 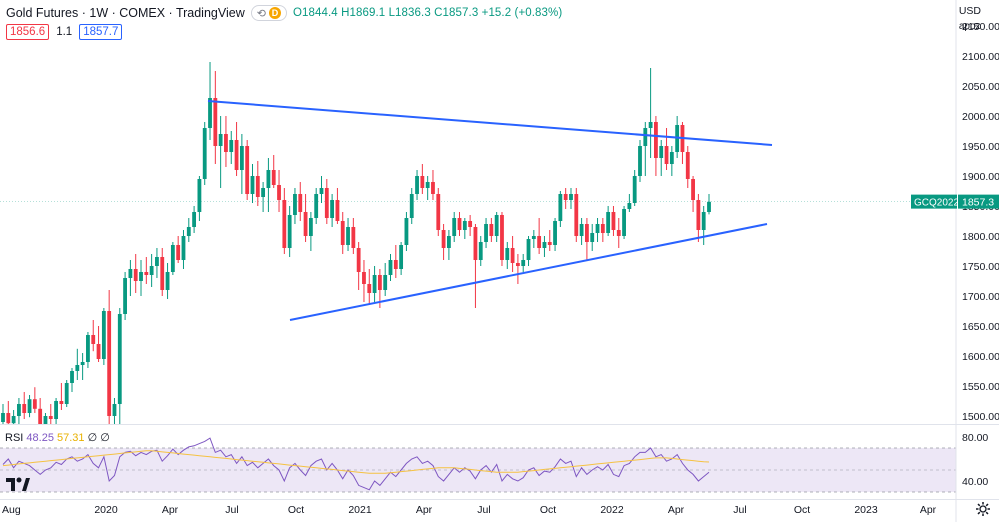 What do you see at coordinates (101, 32) in the screenshot?
I see `buy-price-button: 1857.7` at bounding box center [101, 32].